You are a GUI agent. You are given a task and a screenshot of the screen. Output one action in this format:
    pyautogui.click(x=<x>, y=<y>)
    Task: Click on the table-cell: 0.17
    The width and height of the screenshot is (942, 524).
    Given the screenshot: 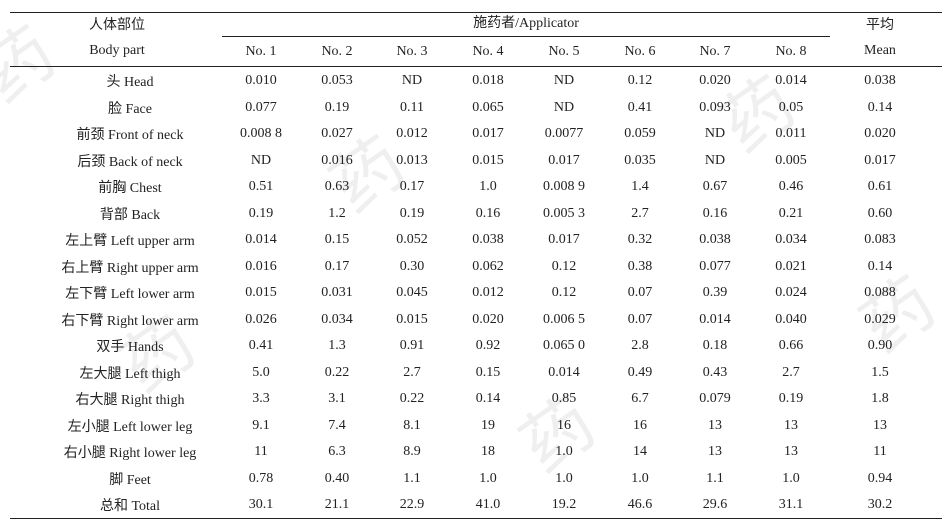 What is the action you would take?
    pyautogui.click(x=412, y=186)
    